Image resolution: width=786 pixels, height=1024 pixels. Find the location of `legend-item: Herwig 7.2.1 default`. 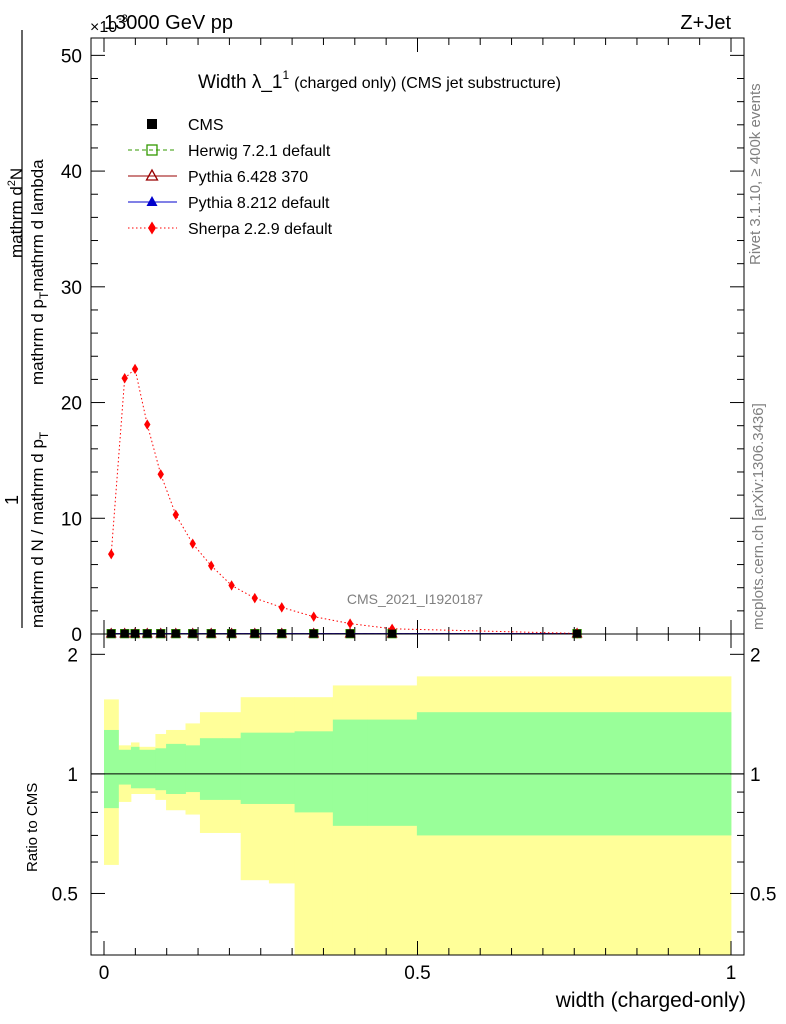

legend-item: Herwig 7.2.1 default is located at coordinates (229, 151).